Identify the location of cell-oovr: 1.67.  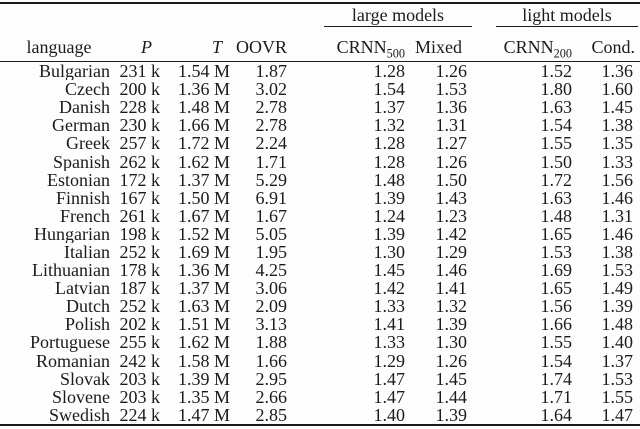
(271, 215).